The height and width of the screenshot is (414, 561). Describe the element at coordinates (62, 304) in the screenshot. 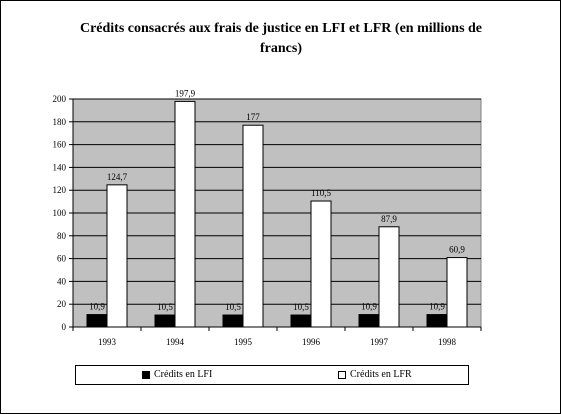

I see `y-tick-label: 20` at that location.